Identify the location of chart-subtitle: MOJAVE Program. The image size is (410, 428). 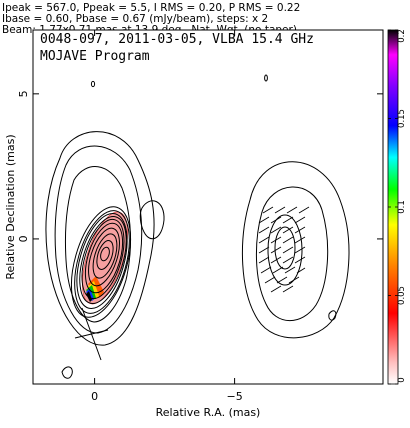
(95, 56).